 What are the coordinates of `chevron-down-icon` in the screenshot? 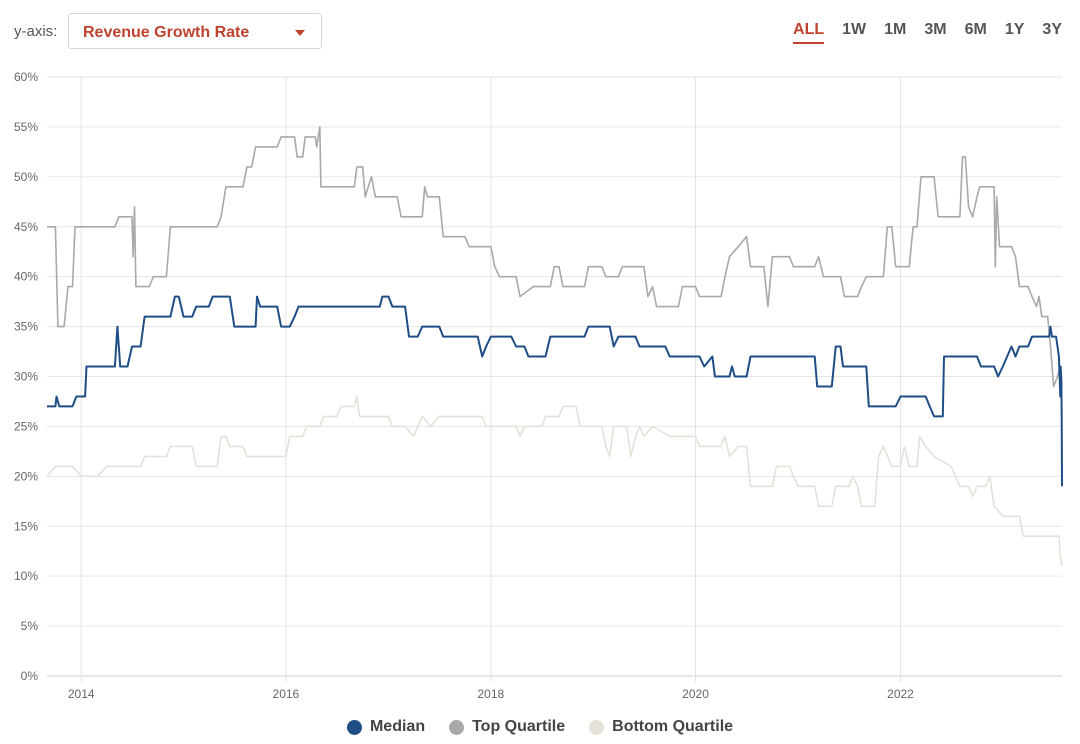 It's located at (300, 33).